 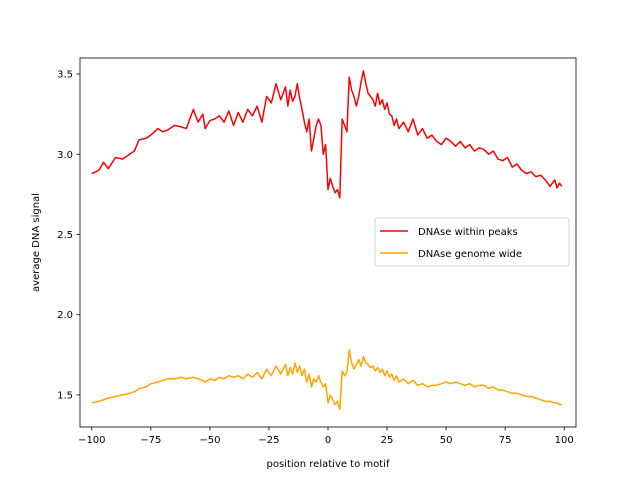 I want to click on x-tick-label: −25, so click(x=268, y=440).